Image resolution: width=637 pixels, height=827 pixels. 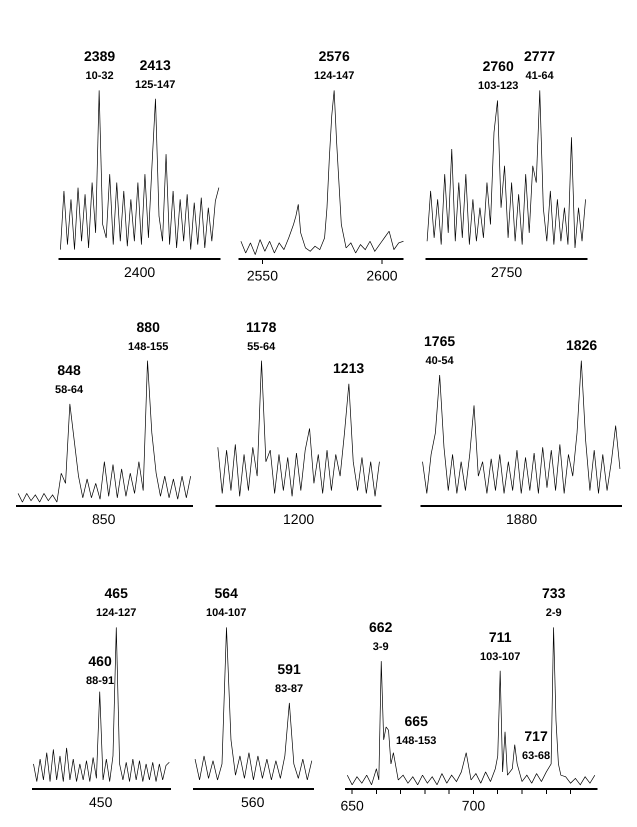 I want to click on annotation: 2760 103-123, so click(x=498, y=75).